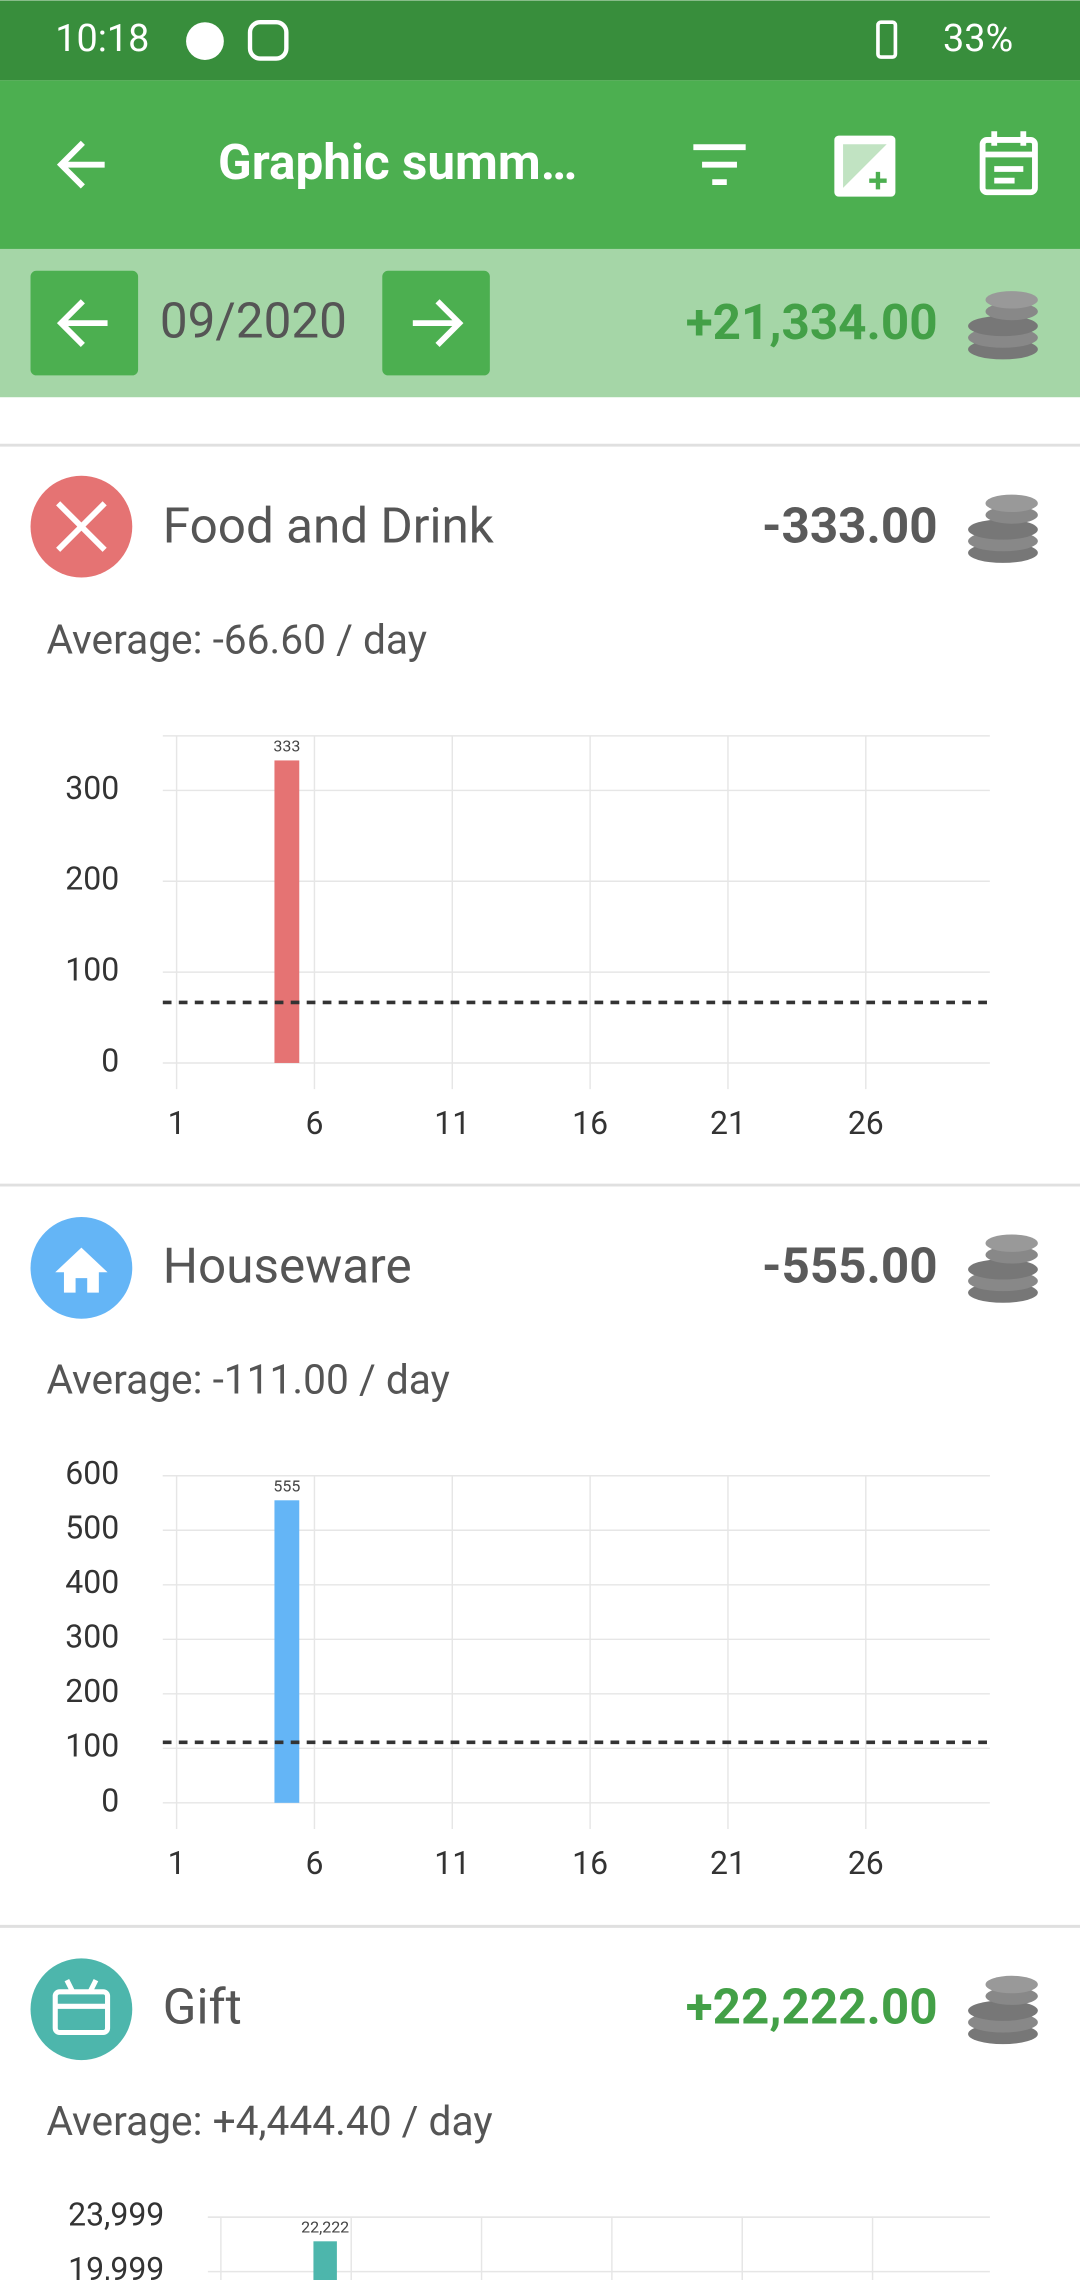 The height and width of the screenshot is (2280, 1080). What do you see at coordinates (116, 2215) in the screenshot?
I see `y-tick-label: 23,999` at bounding box center [116, 2215].